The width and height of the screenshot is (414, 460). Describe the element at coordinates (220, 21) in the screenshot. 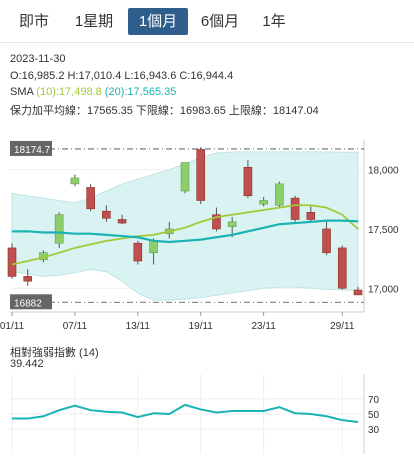

I see `tab-6-months: 6個月` at that location.